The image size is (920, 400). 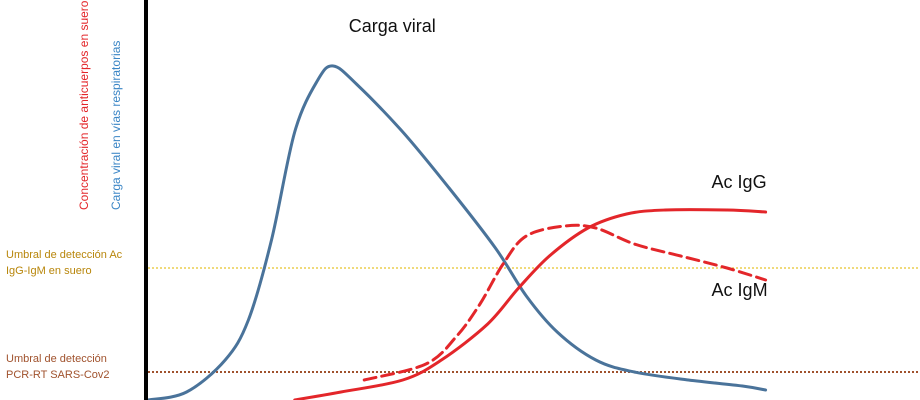 What do you see at coordinates (58, 375) in the screenshot?
I see `threshold-label-line-2: PCR-RT SARS-Cov2` at bounding box center [58, 375].